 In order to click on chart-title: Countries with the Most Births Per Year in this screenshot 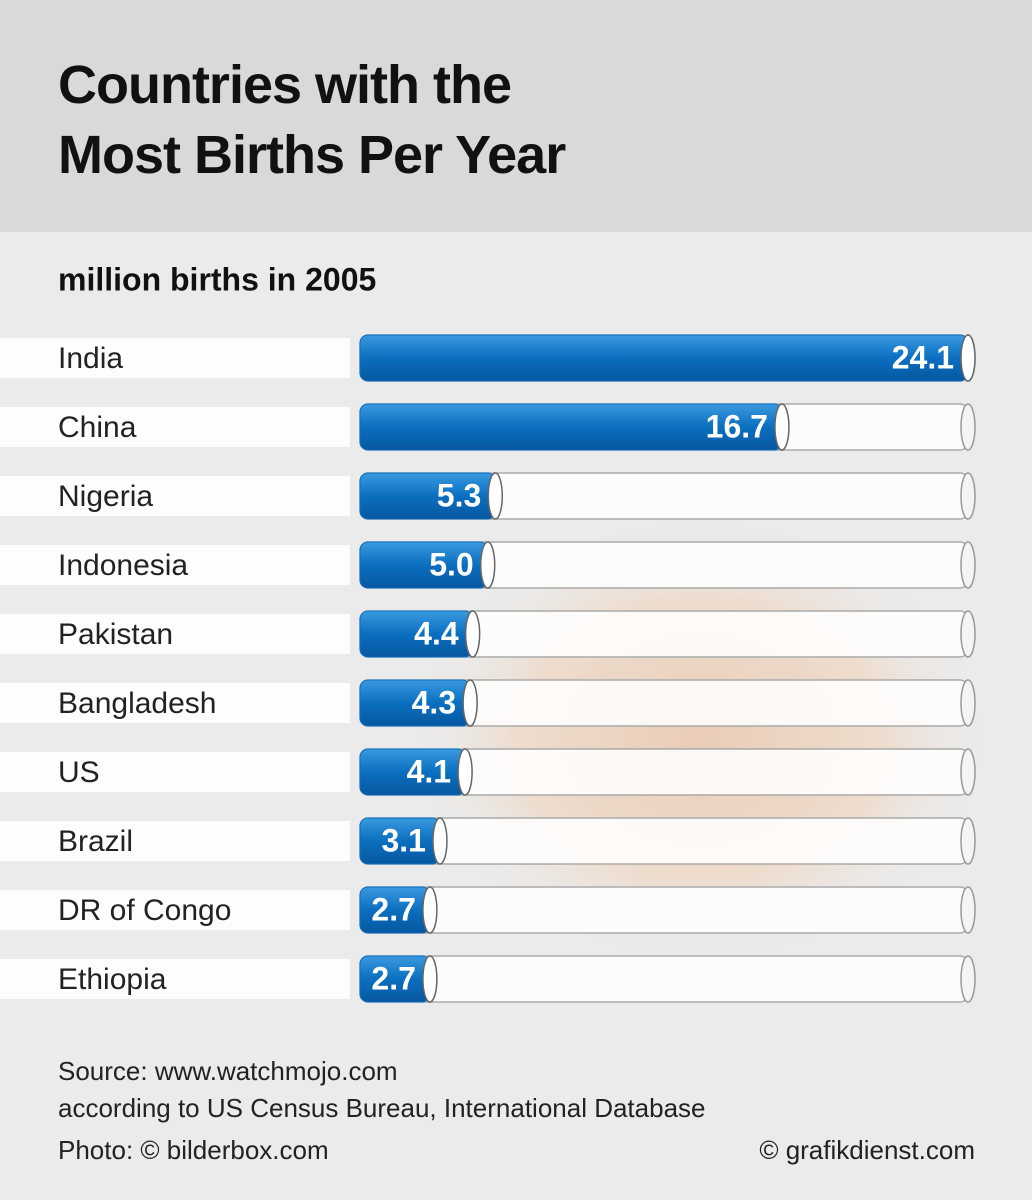, I will do `click(312, 120)`.